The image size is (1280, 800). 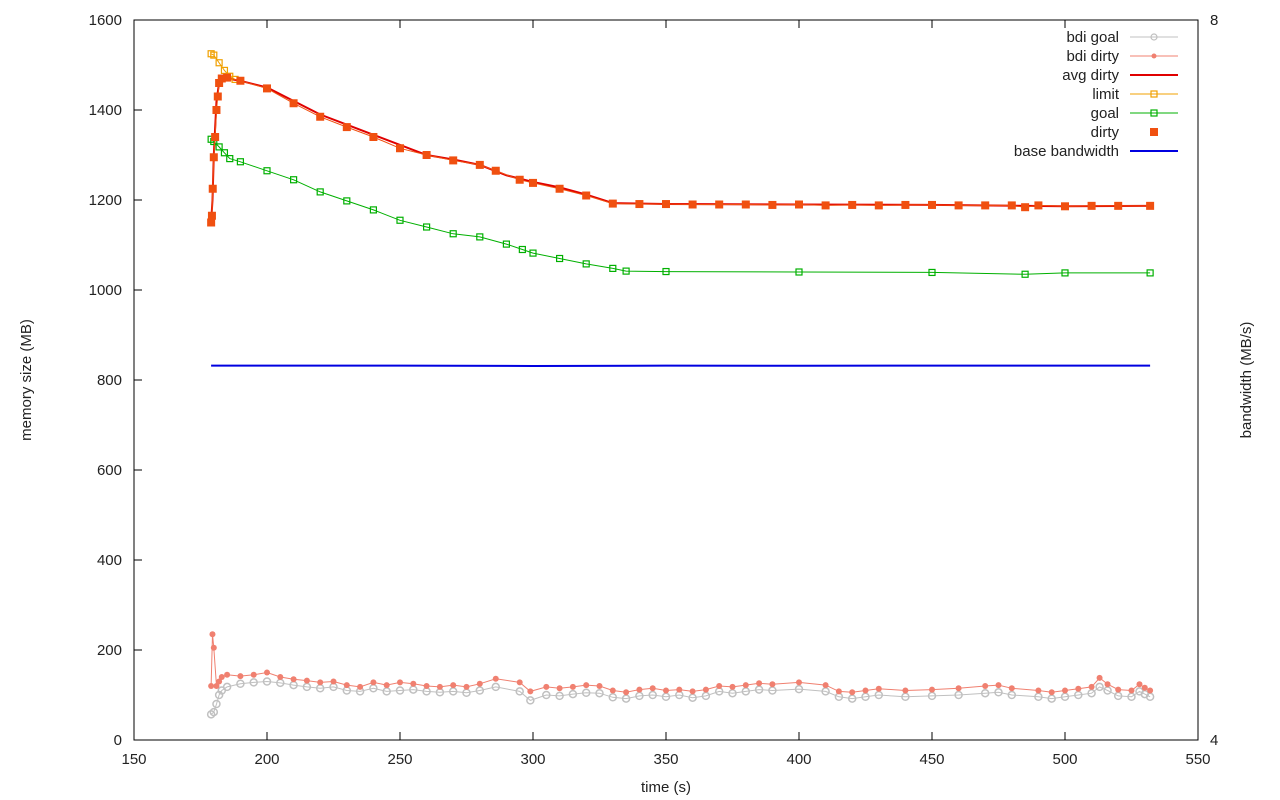 I want to click on x-tick-label: 150, so click(x=133, y=759).